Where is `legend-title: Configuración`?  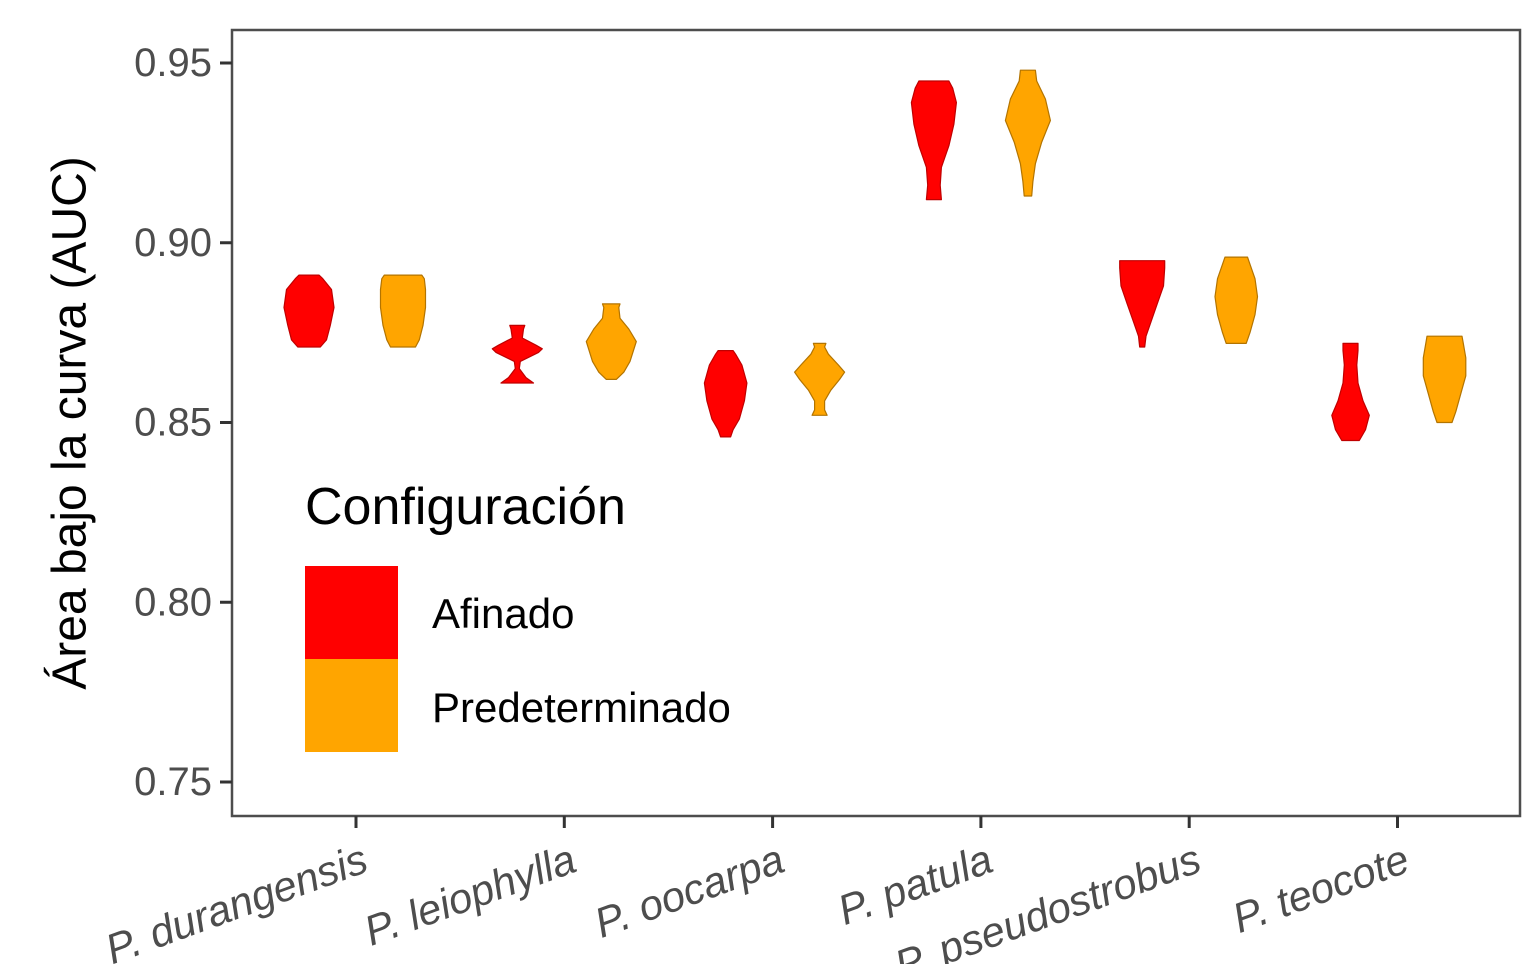 legend-title: Configuración is located at coordinates (465, 507).